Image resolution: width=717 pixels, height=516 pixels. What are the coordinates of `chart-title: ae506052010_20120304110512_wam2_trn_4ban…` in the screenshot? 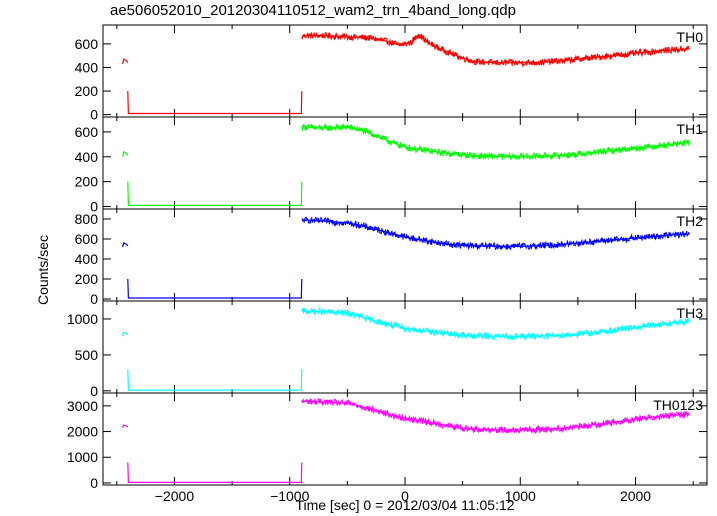 It's located at (313, 10).